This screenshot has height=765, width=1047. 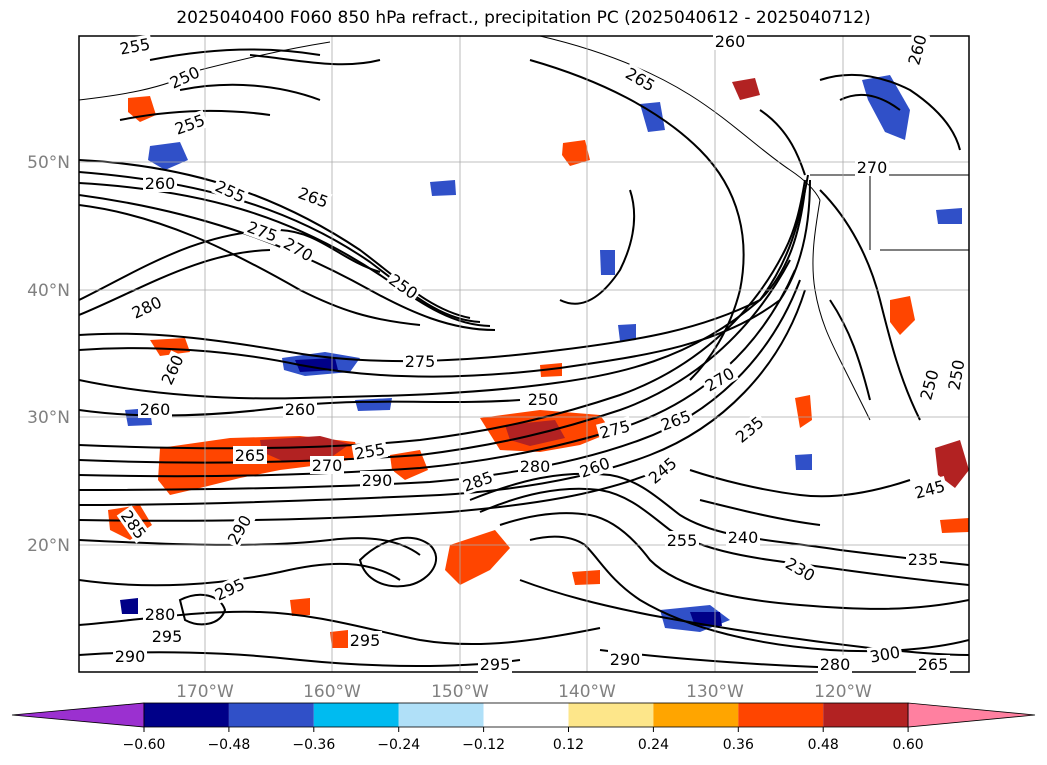 What do you see at coordinates (908, 745) in the screenshot?
I see `colorbar-tick-label: 0.60` at bounding box center [908, 745].